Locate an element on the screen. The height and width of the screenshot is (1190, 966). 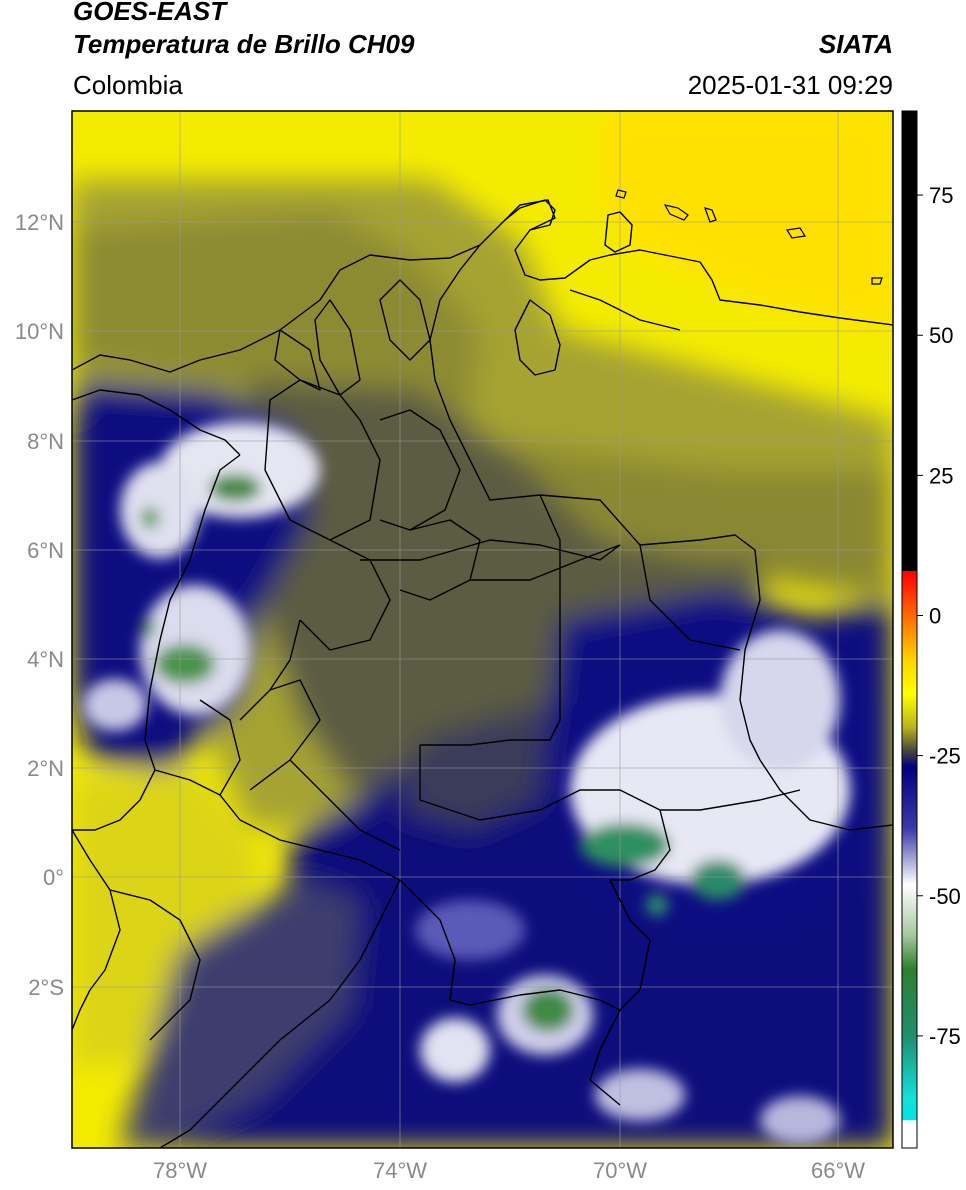
department-cundinamarca is located at coordinates (345, 595).